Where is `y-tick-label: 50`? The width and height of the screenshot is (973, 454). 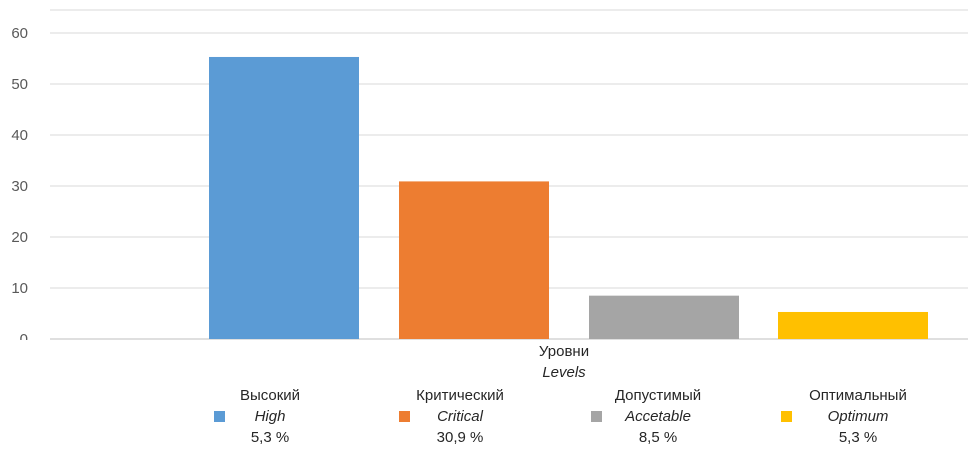 y-tick-label: 50 is located at coordinates (19, 84).